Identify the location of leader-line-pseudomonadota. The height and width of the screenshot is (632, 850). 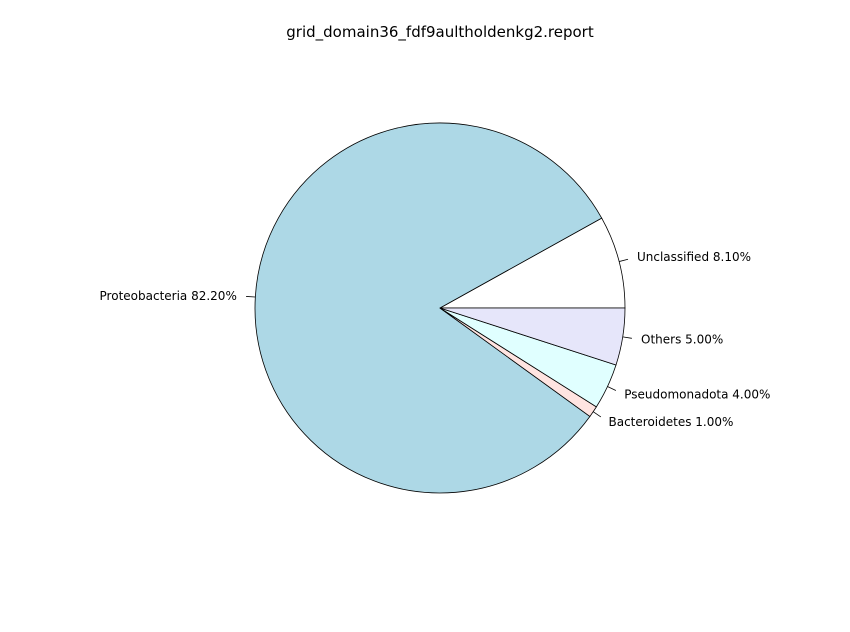
(612, 388).